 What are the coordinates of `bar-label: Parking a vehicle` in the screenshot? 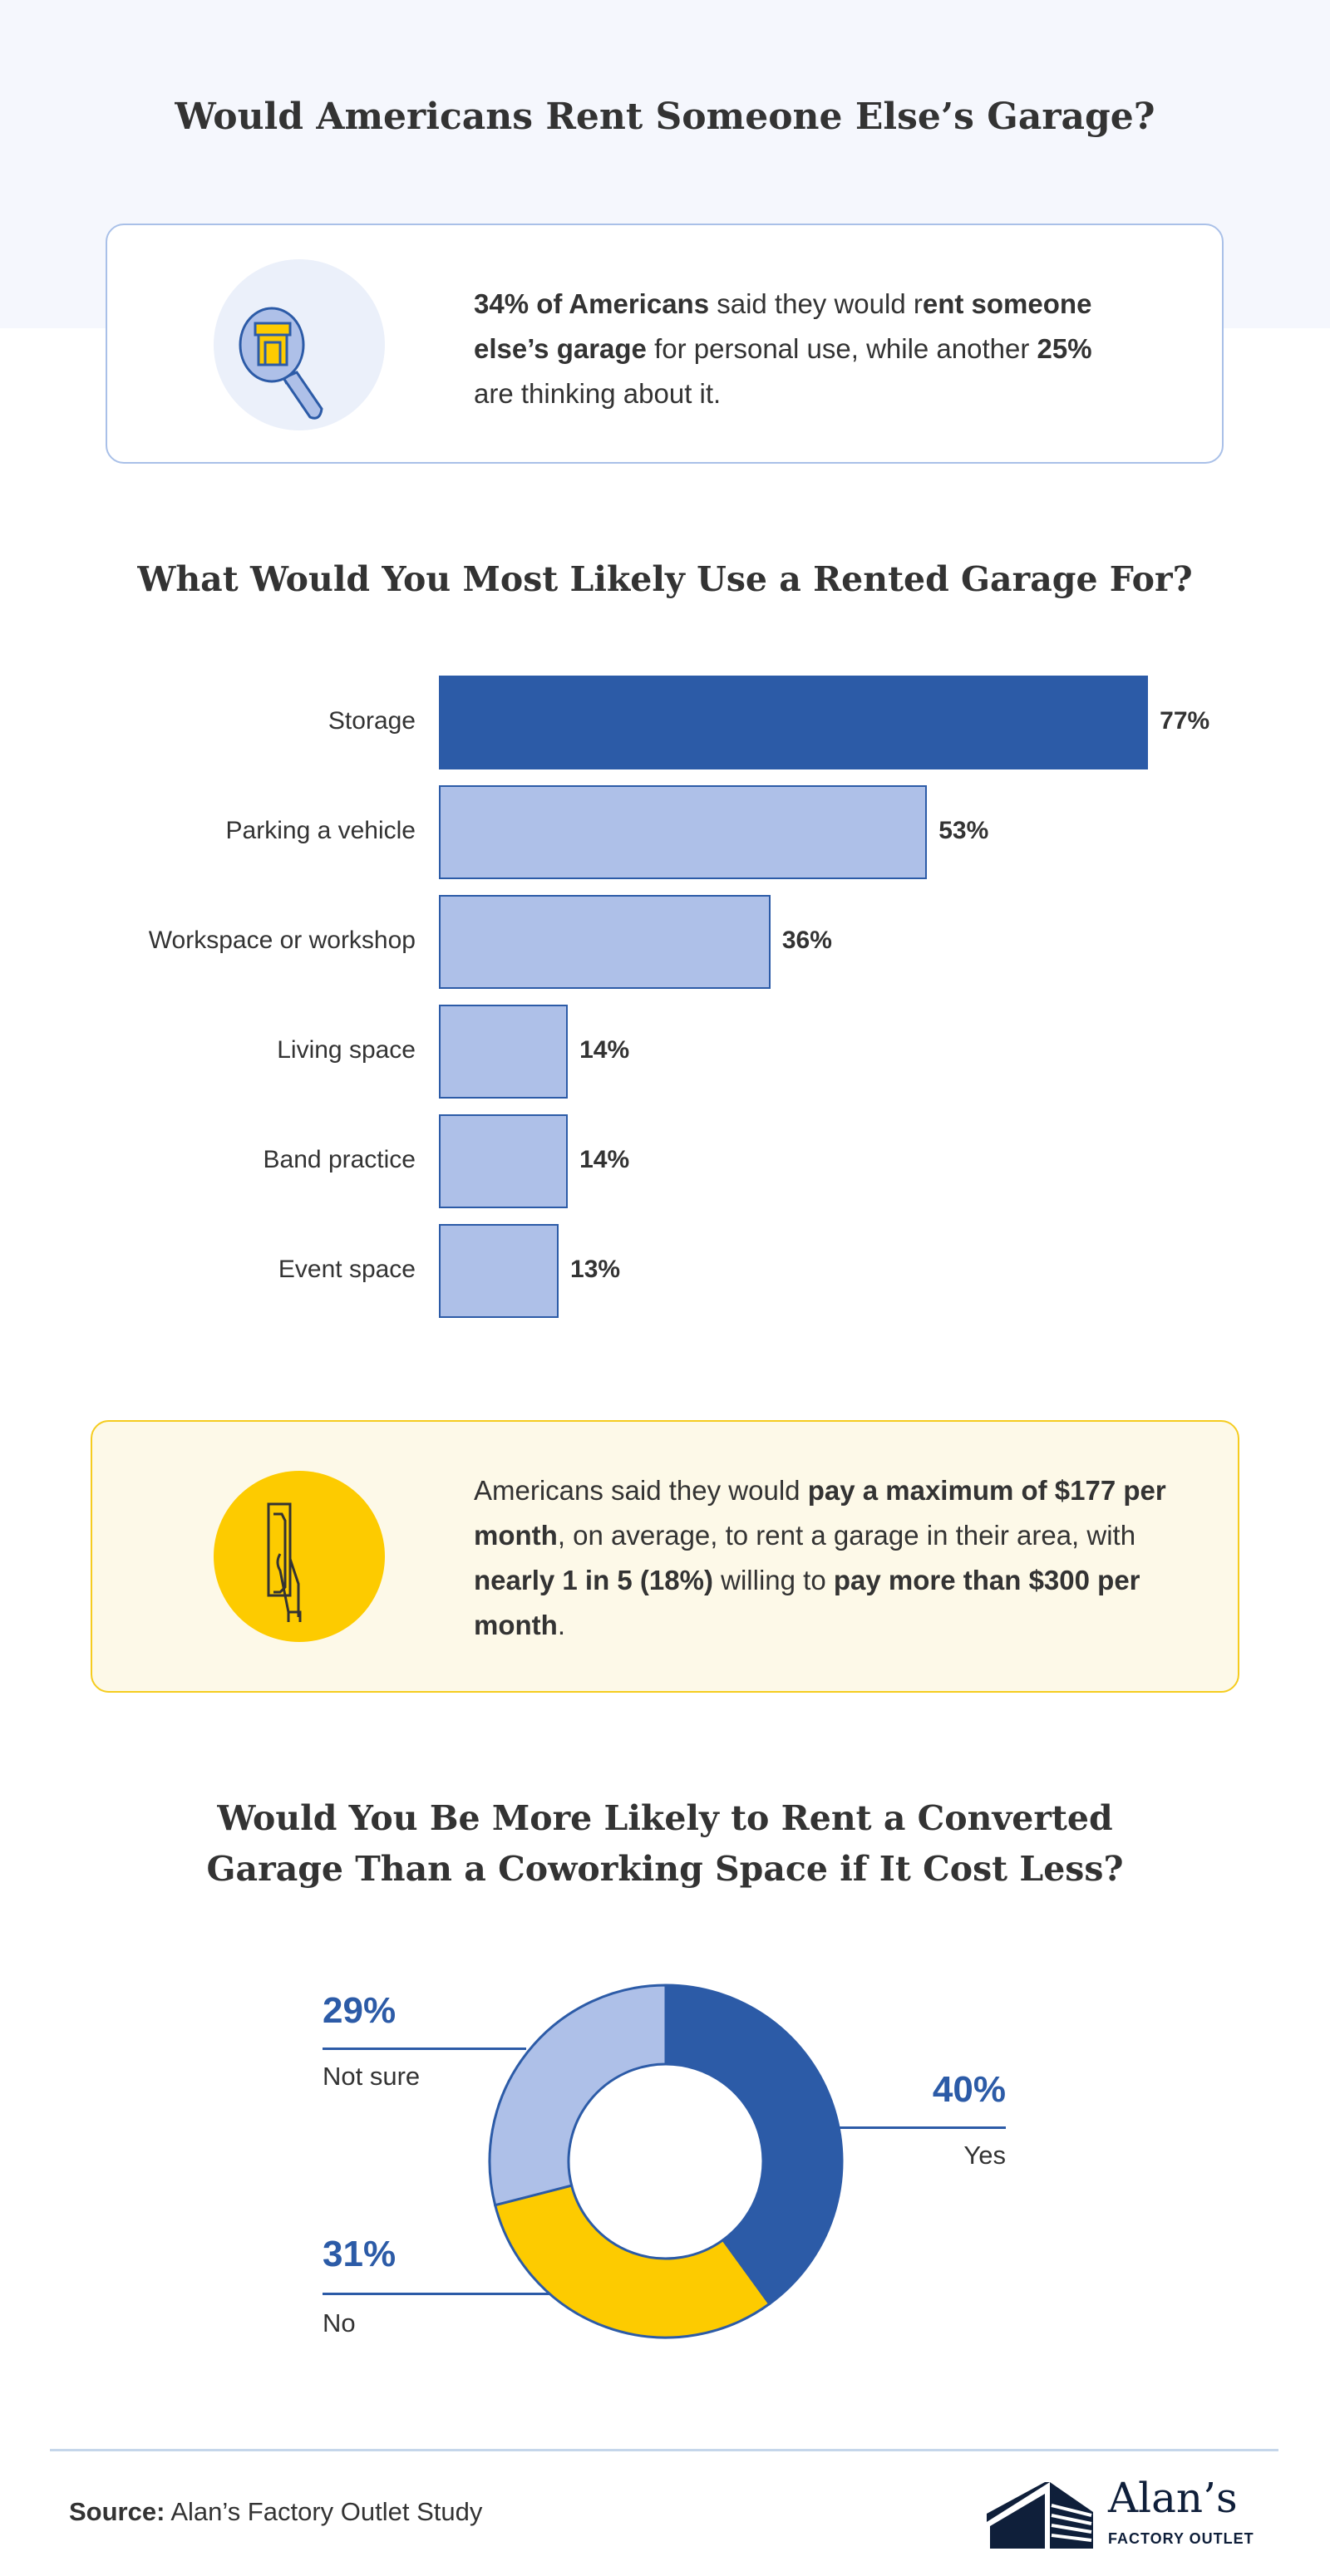 It's located at (320, 830).